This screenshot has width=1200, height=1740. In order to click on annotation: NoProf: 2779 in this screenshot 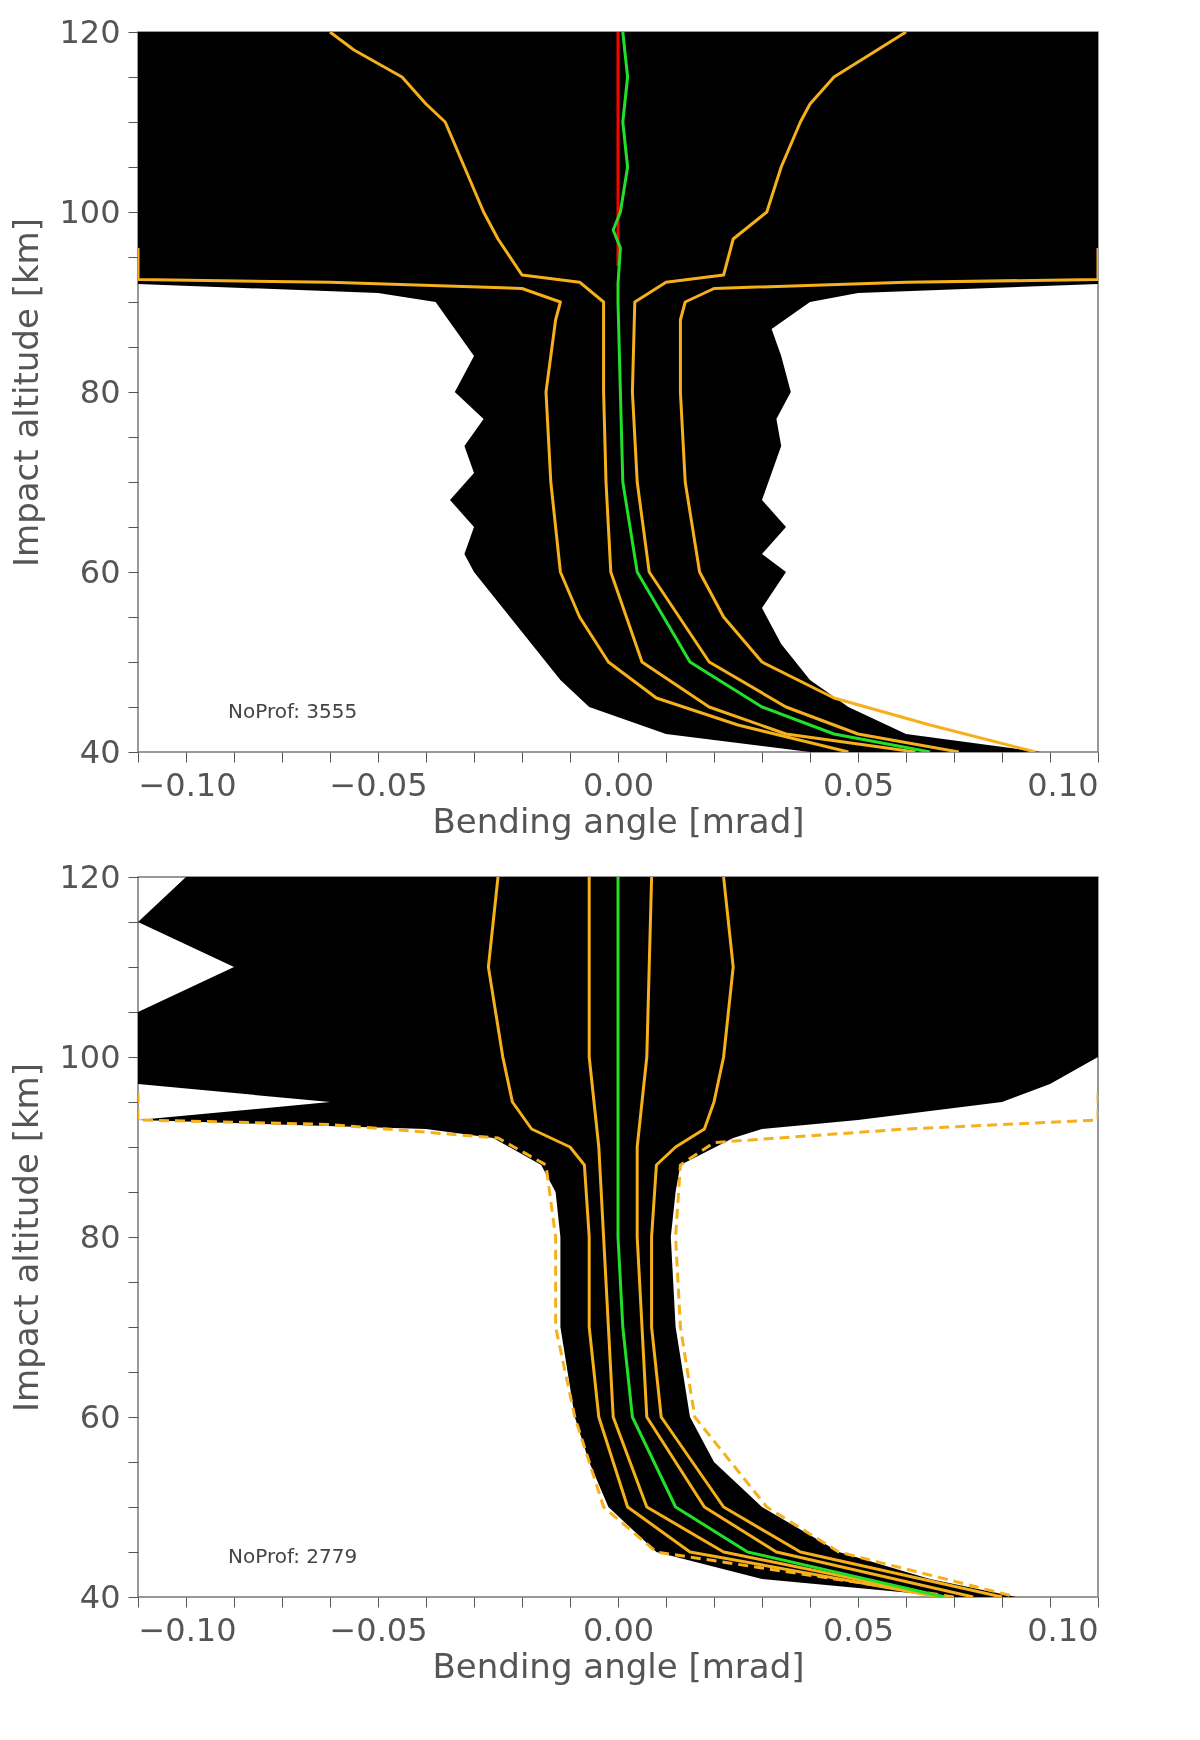, I will do `click(293, 1556)`.